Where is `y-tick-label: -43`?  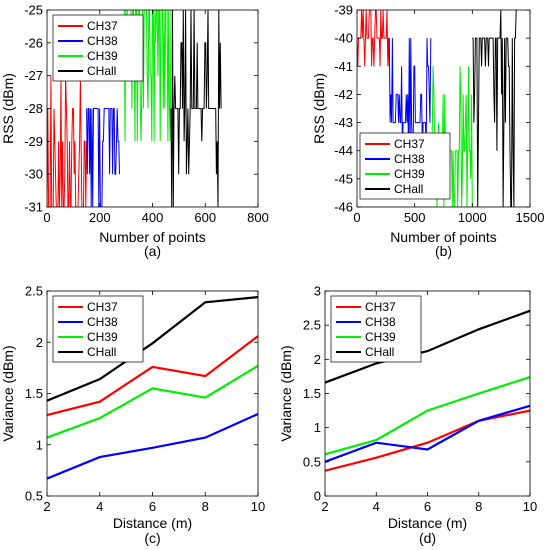
y-tick-label: -43 is located at coordinates (343, 122).